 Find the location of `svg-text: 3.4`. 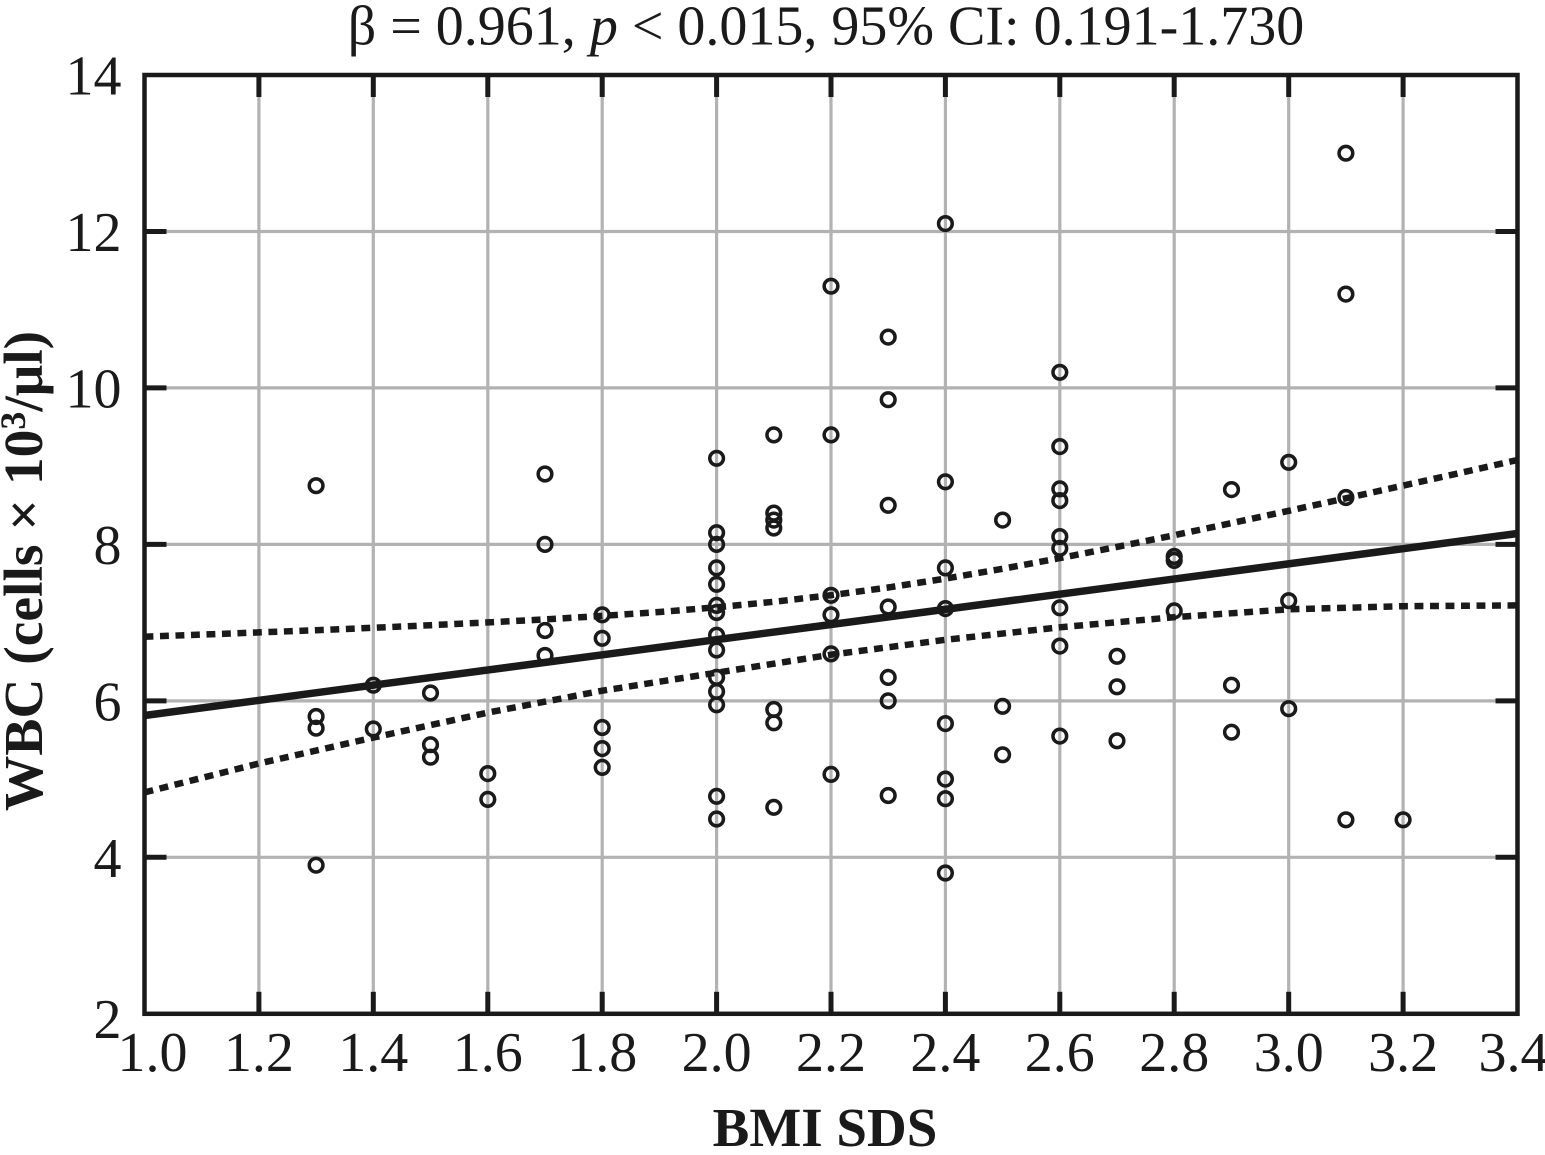

svg-text: 3.4 is located at coordinates (1512, 1053).